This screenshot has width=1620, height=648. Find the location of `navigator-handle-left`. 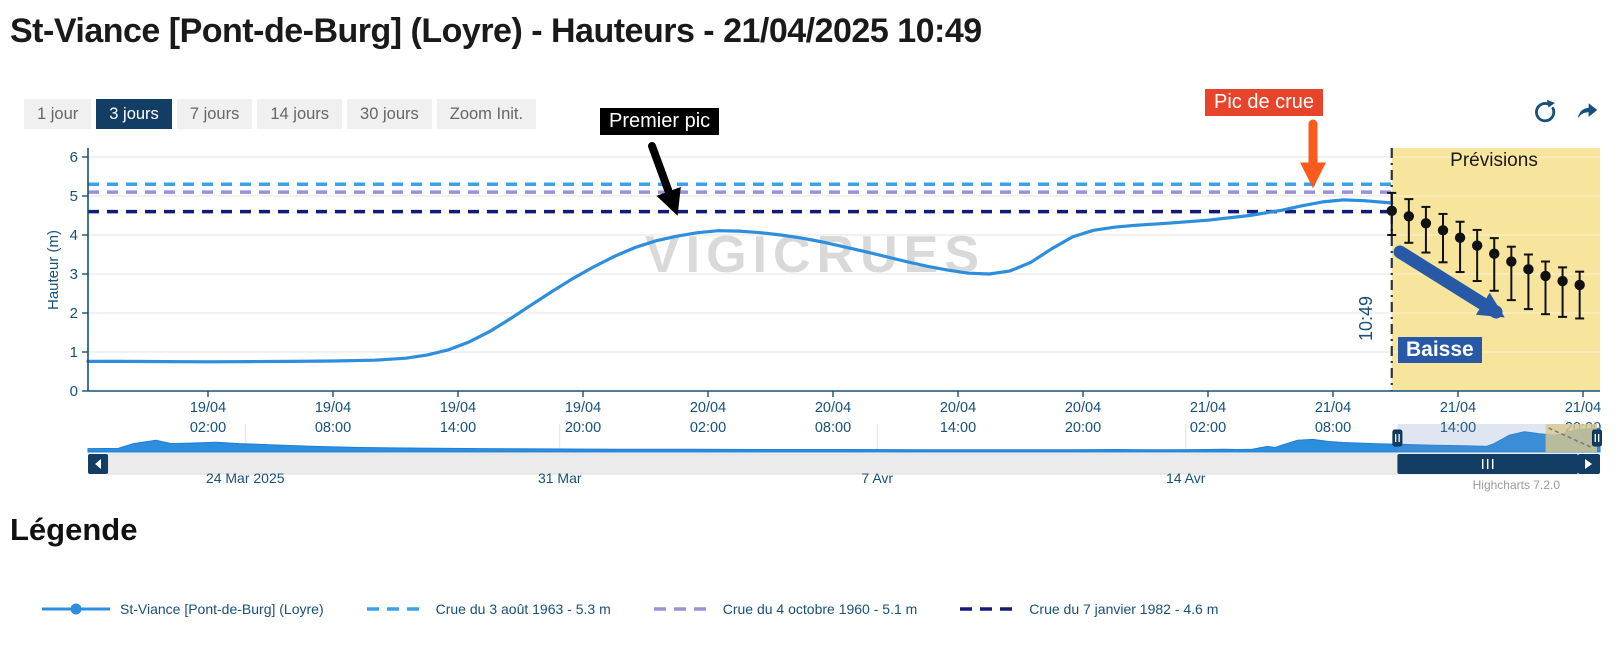

navigator-handle-left is located at coordinates (1397, 438).